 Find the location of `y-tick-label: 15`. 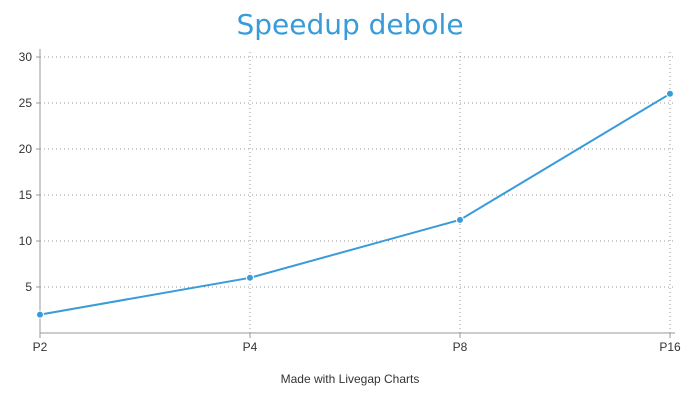

y-tick-label: 15 is located at coordinates (26, 195).